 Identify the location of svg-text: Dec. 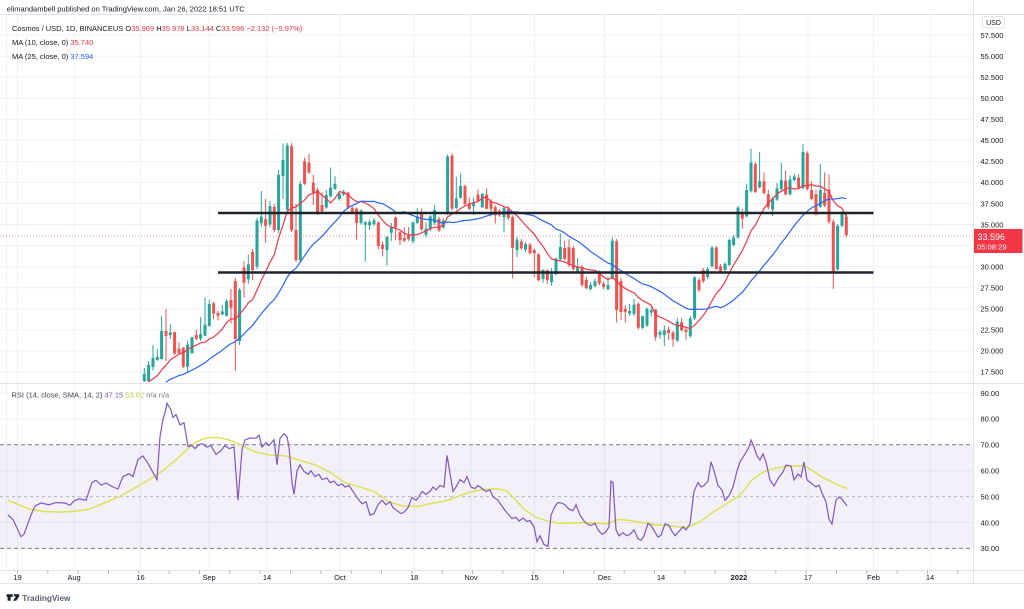
(605, 577).